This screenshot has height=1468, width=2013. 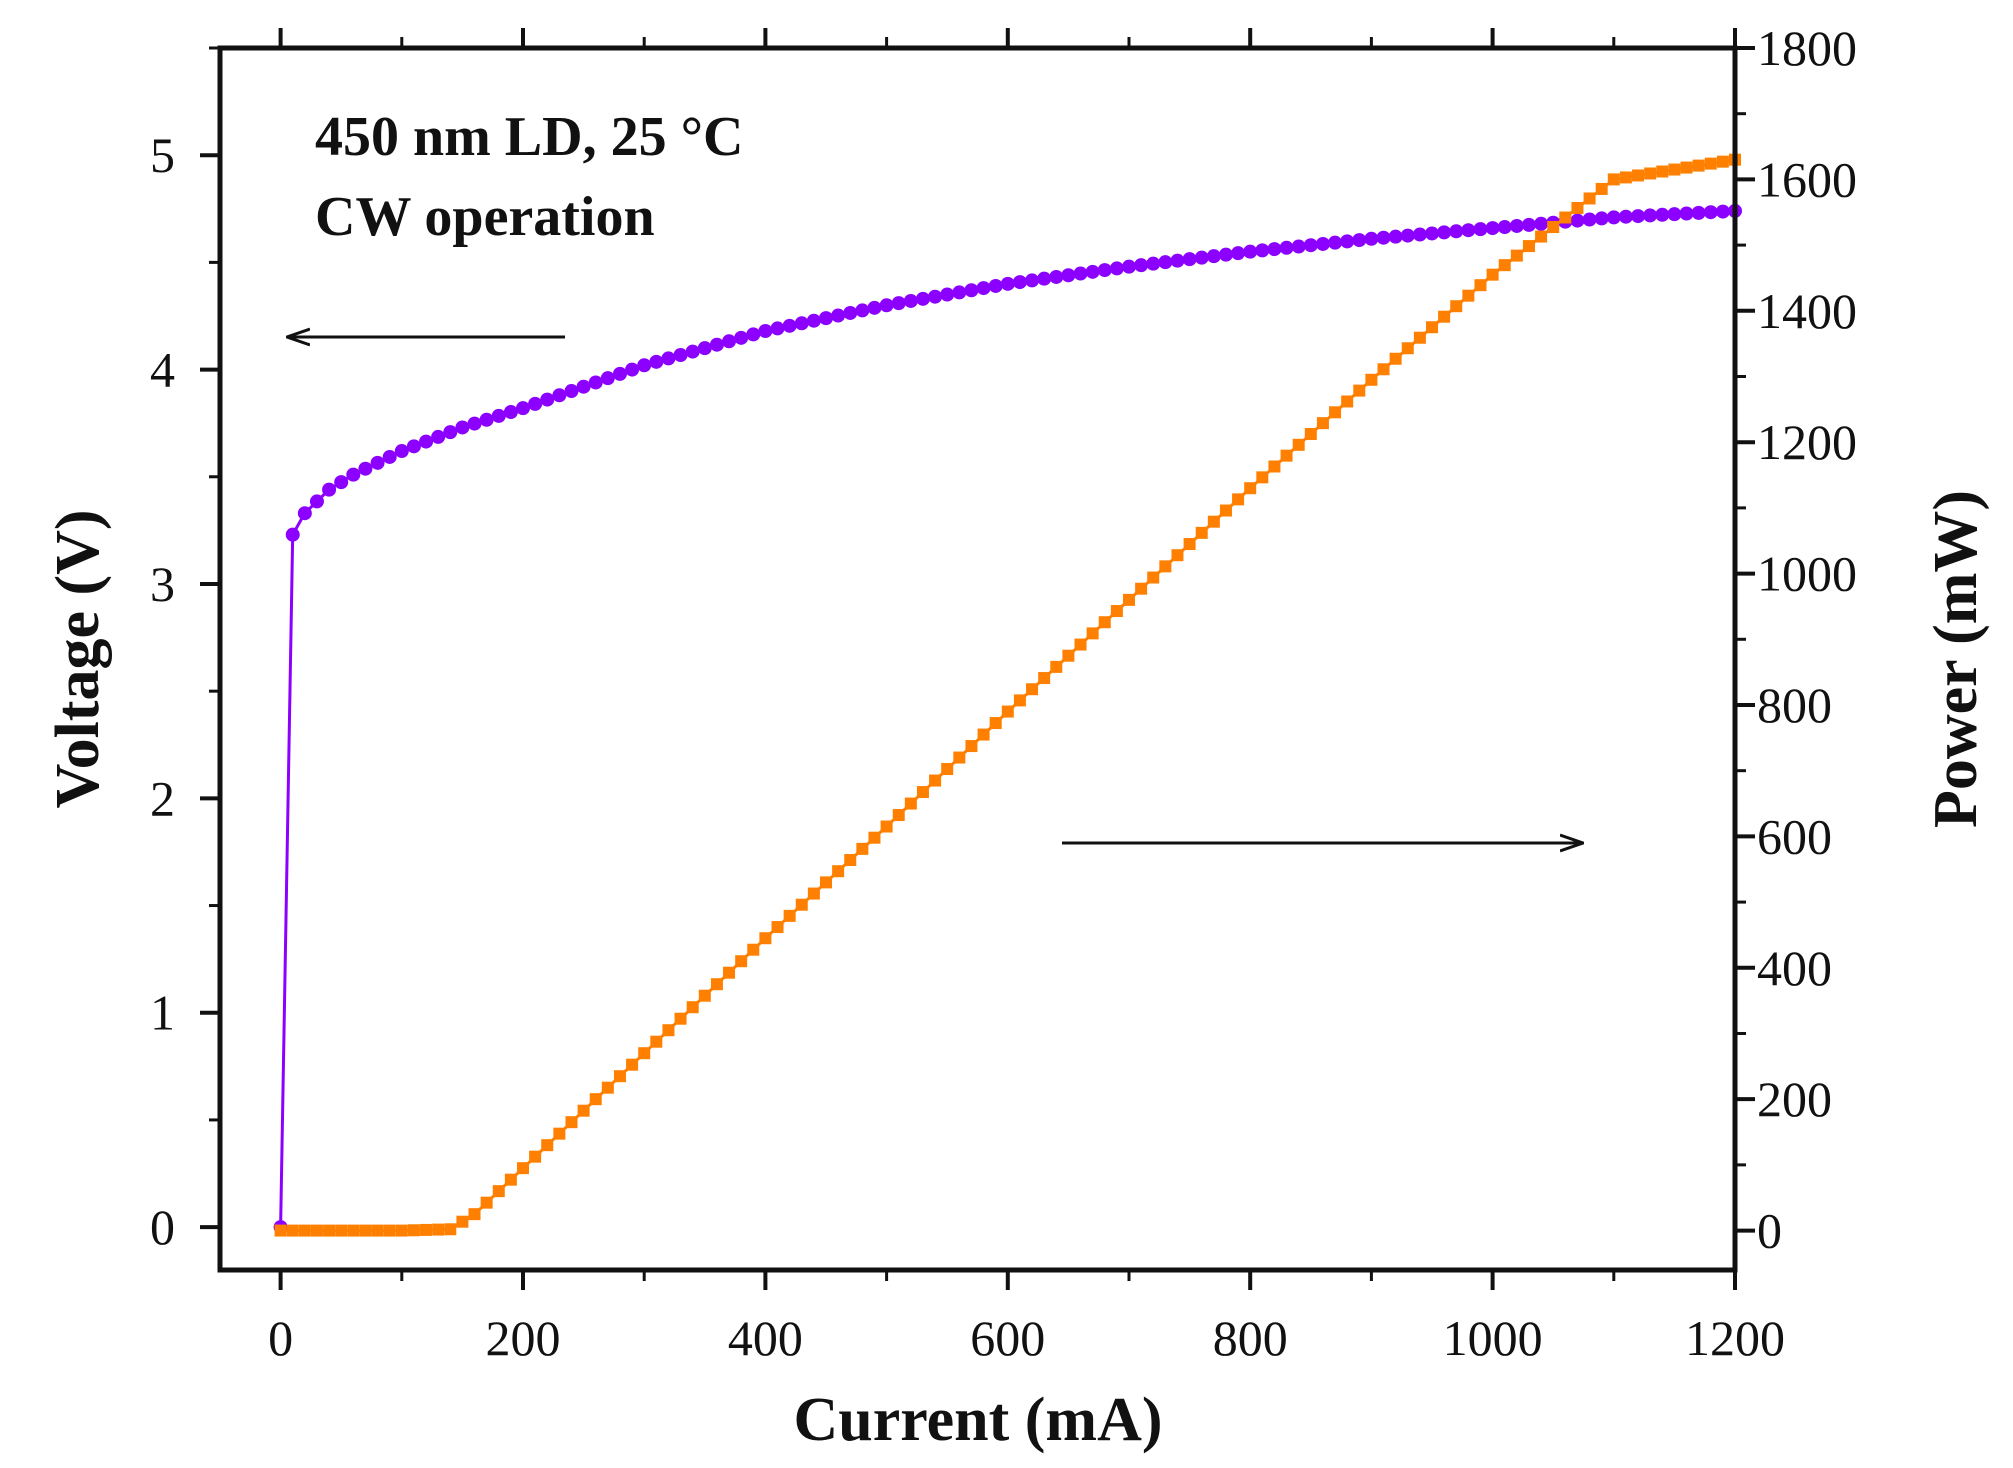 What do you see at coordinates (1956, 659) in the screenshot?
I see `y-right-axis-title: Power (mW)` at bounding box center [1956, 659].